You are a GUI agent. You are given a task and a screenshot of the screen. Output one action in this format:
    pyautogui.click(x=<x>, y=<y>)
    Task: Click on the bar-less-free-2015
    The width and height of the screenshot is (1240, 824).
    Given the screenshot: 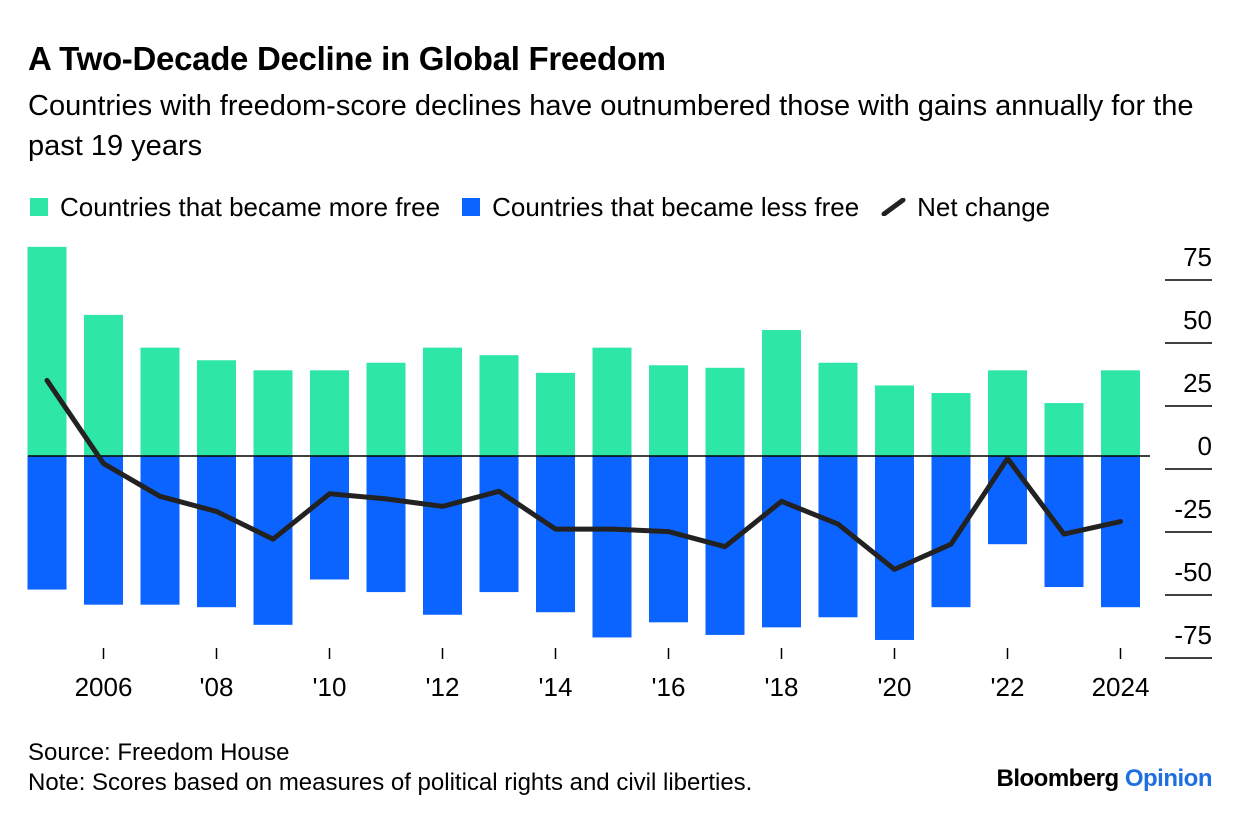 What is the action you would take?
    pyautogui.click(x=612, y=547)
    